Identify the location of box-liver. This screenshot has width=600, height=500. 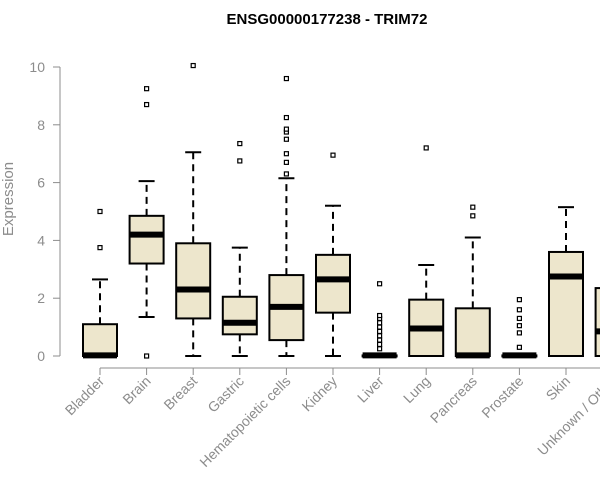
(379, 320).